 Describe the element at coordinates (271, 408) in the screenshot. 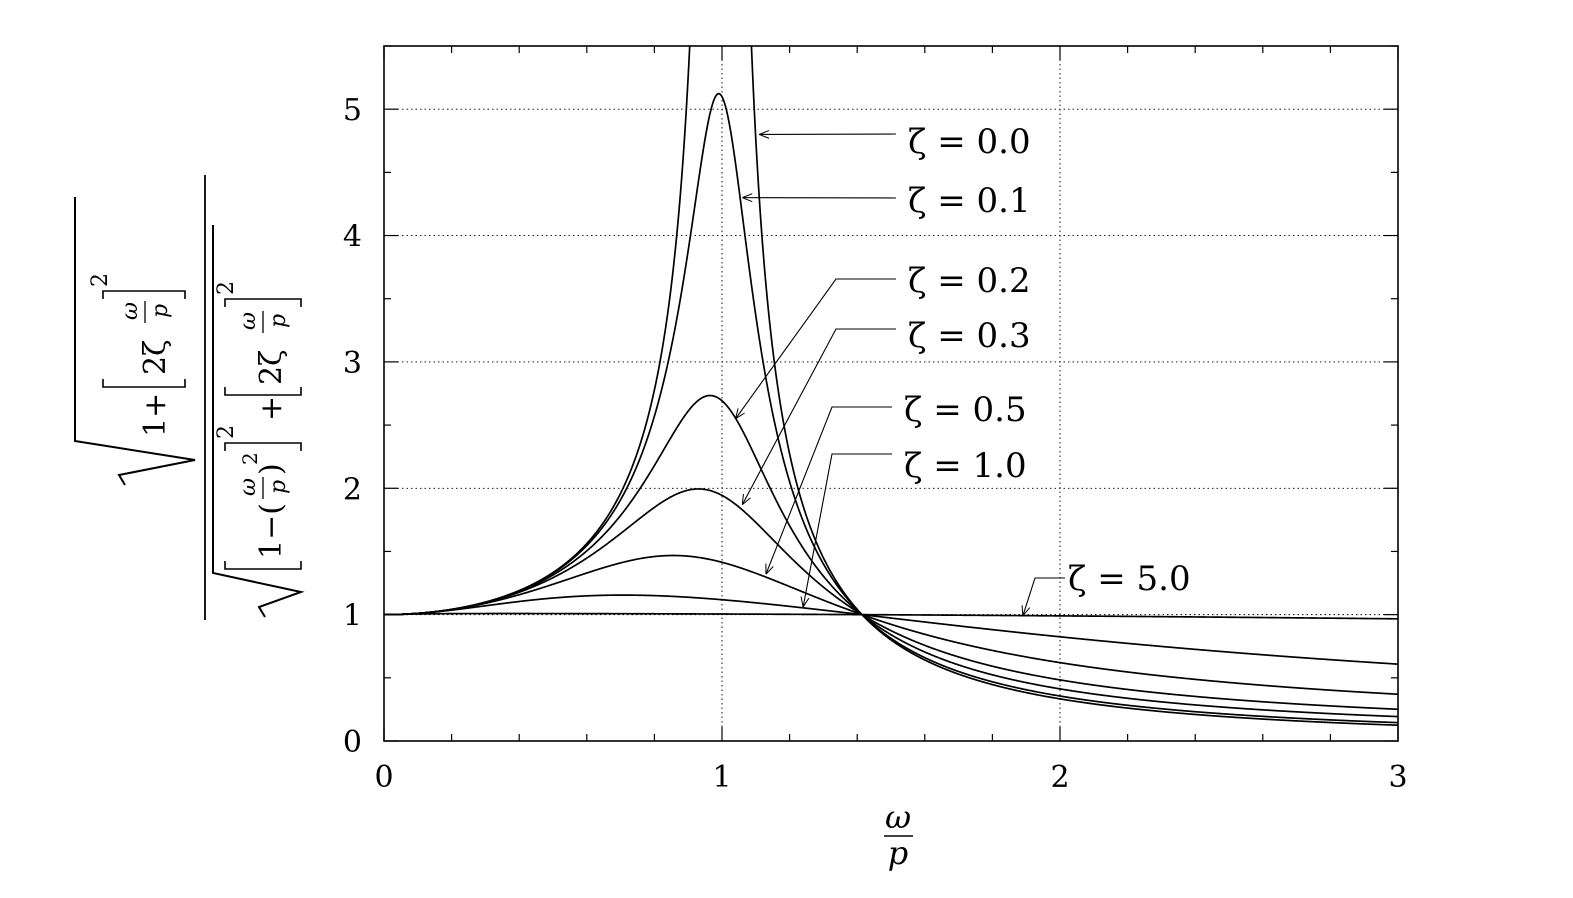

I see `y-label-denominator-plus: +` at that location.